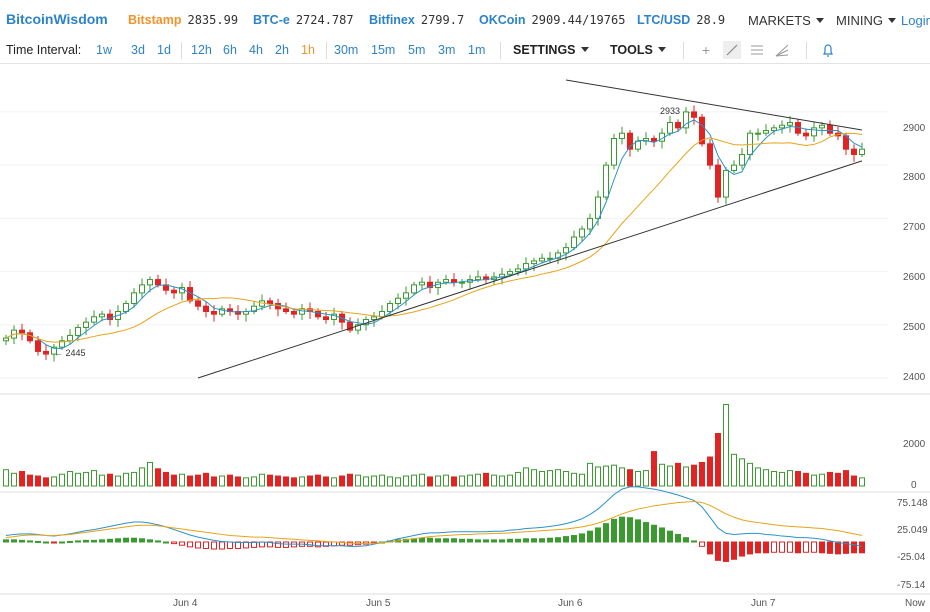  What do you see at coordinates (828, 50) in the screenshot?
I see `alarm-bell-icon` at bounding box center [828, 50].